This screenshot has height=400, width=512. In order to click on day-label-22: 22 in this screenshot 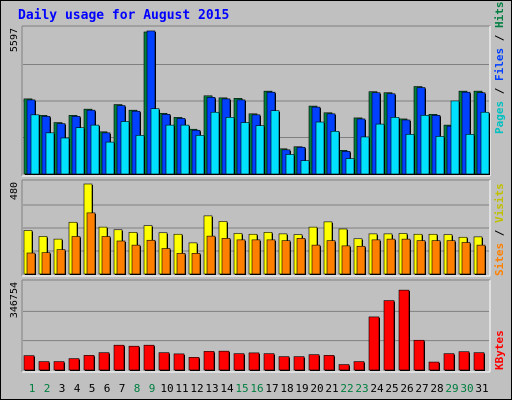, I will do `click(346, 388)`.